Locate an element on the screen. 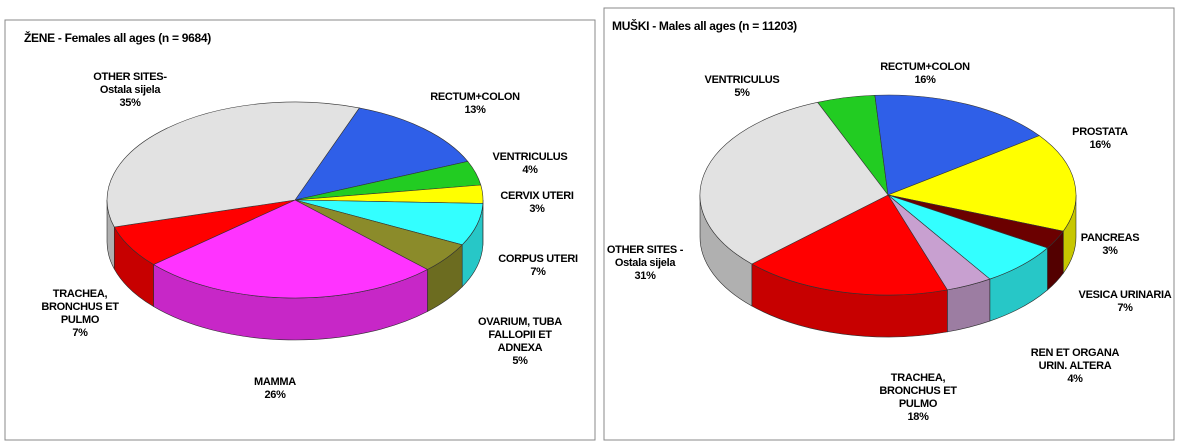 The image size is (1178, 441). value-label: 35% is located at coordinates (130, 103).